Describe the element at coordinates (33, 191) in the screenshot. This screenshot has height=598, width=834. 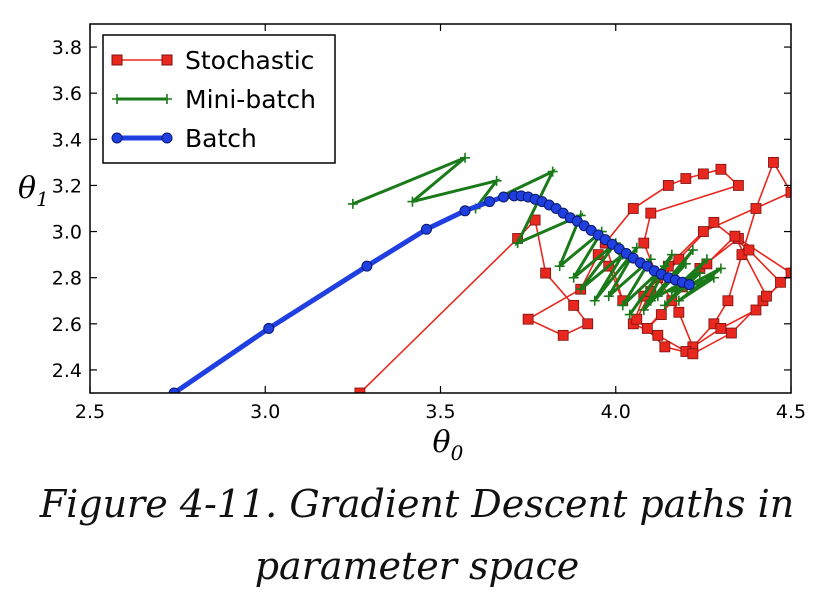
I see `y-axis-label: θ1` at that location.